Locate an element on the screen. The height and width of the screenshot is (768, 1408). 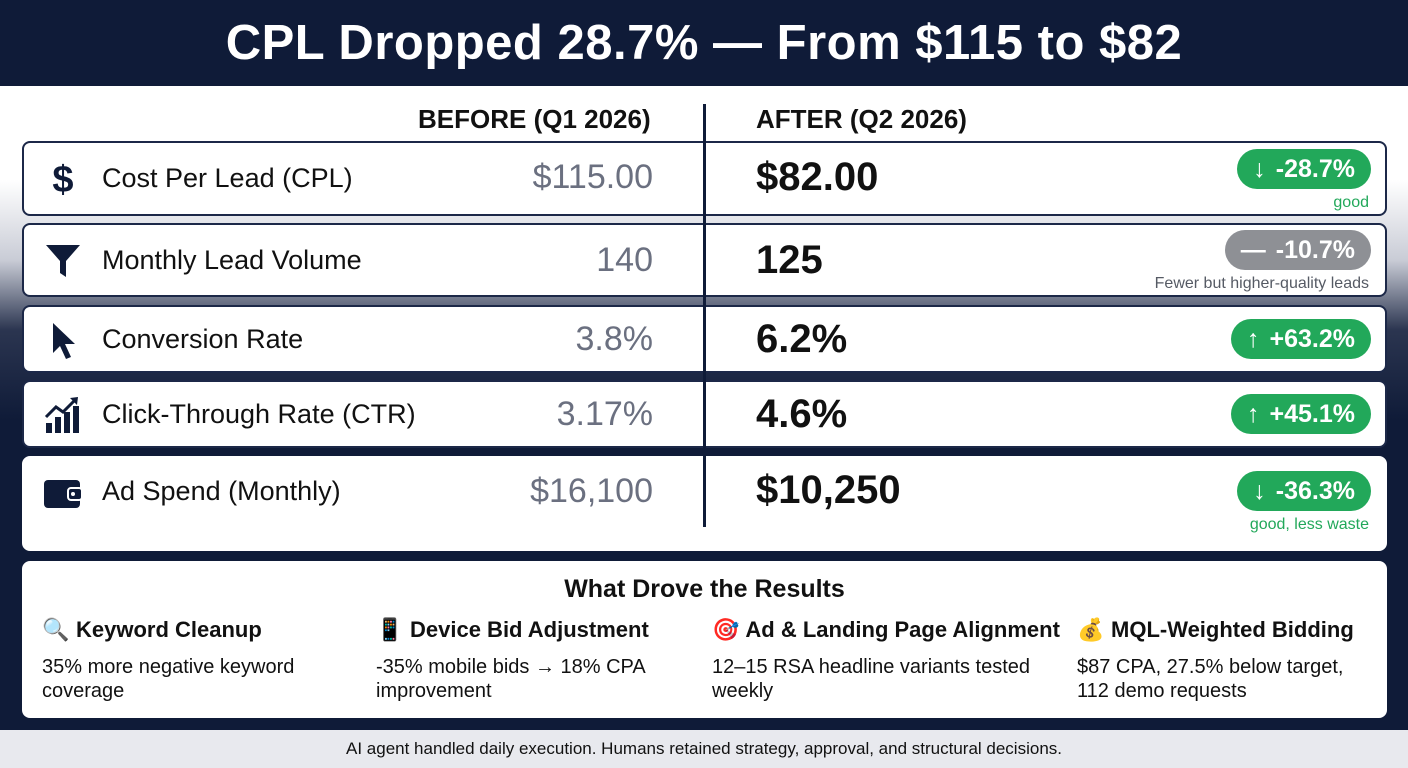
column-header-after: AFTER (Q2 2026) is located at coordinates (861, 119).